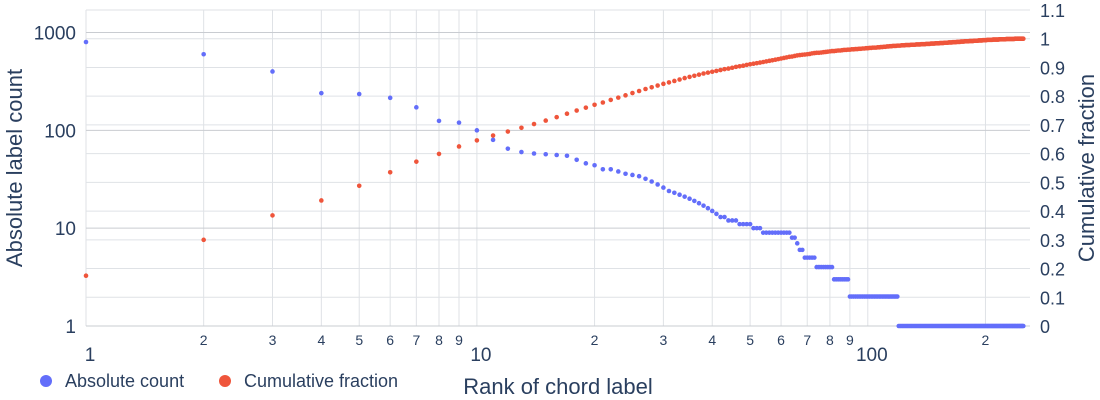 Image resolution: width=1100 pixels, height=400 pixels. Describe the element at coordinates (1052, 169) in the screenshot. I see `right-y-axis-ticks: 0 0.1 0.2 0.3 0.4 0.5 0.6 0.7 0.8 0.9 1 1.1` at that location.